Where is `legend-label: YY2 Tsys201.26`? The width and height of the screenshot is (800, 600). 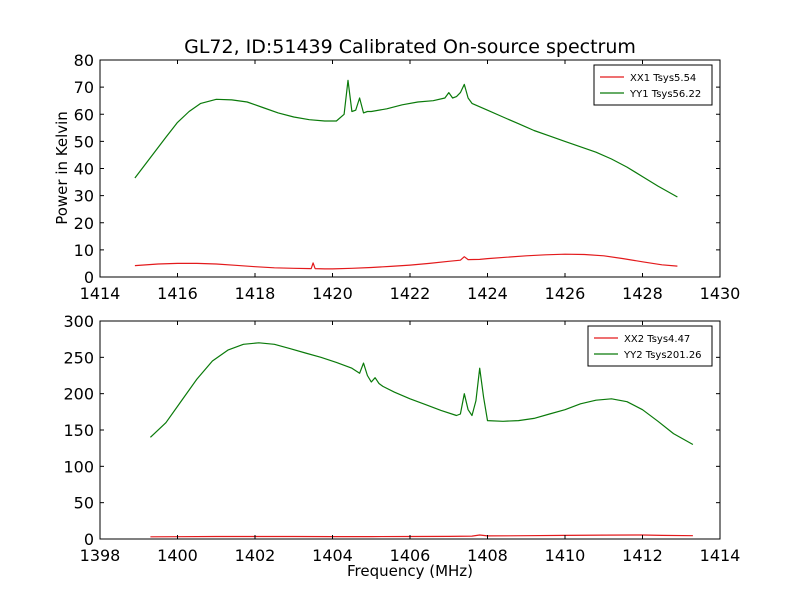 legend-label: YY2 Tsys201.26 is located at coordinates (662, 355).